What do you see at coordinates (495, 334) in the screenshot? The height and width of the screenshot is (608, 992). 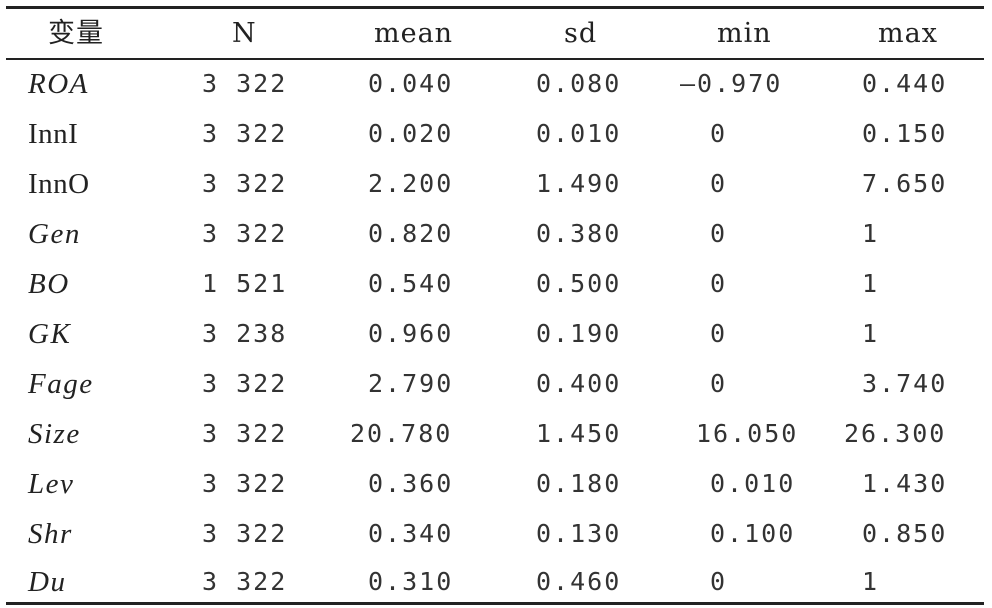 I see `table-row: GK 3 238 0.960 0.190 0 1` at bounding box center [495, 334].